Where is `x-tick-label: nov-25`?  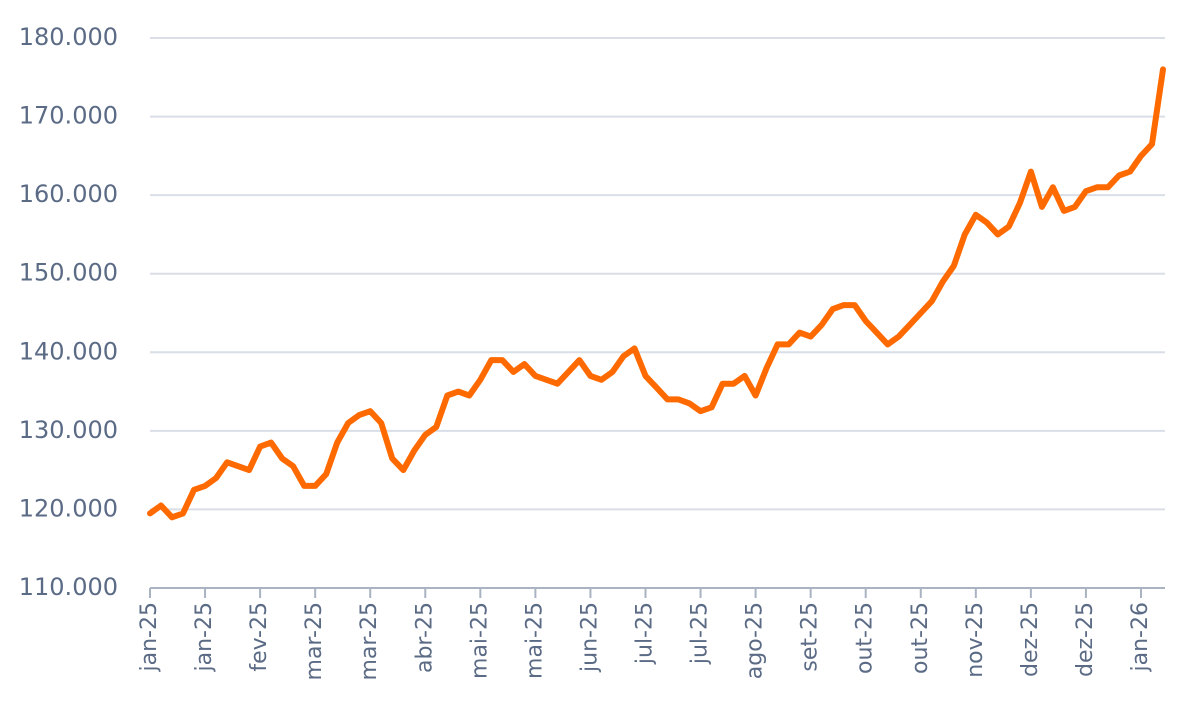 x-tick-label: nov-25 is located at coordinates (975, 640).